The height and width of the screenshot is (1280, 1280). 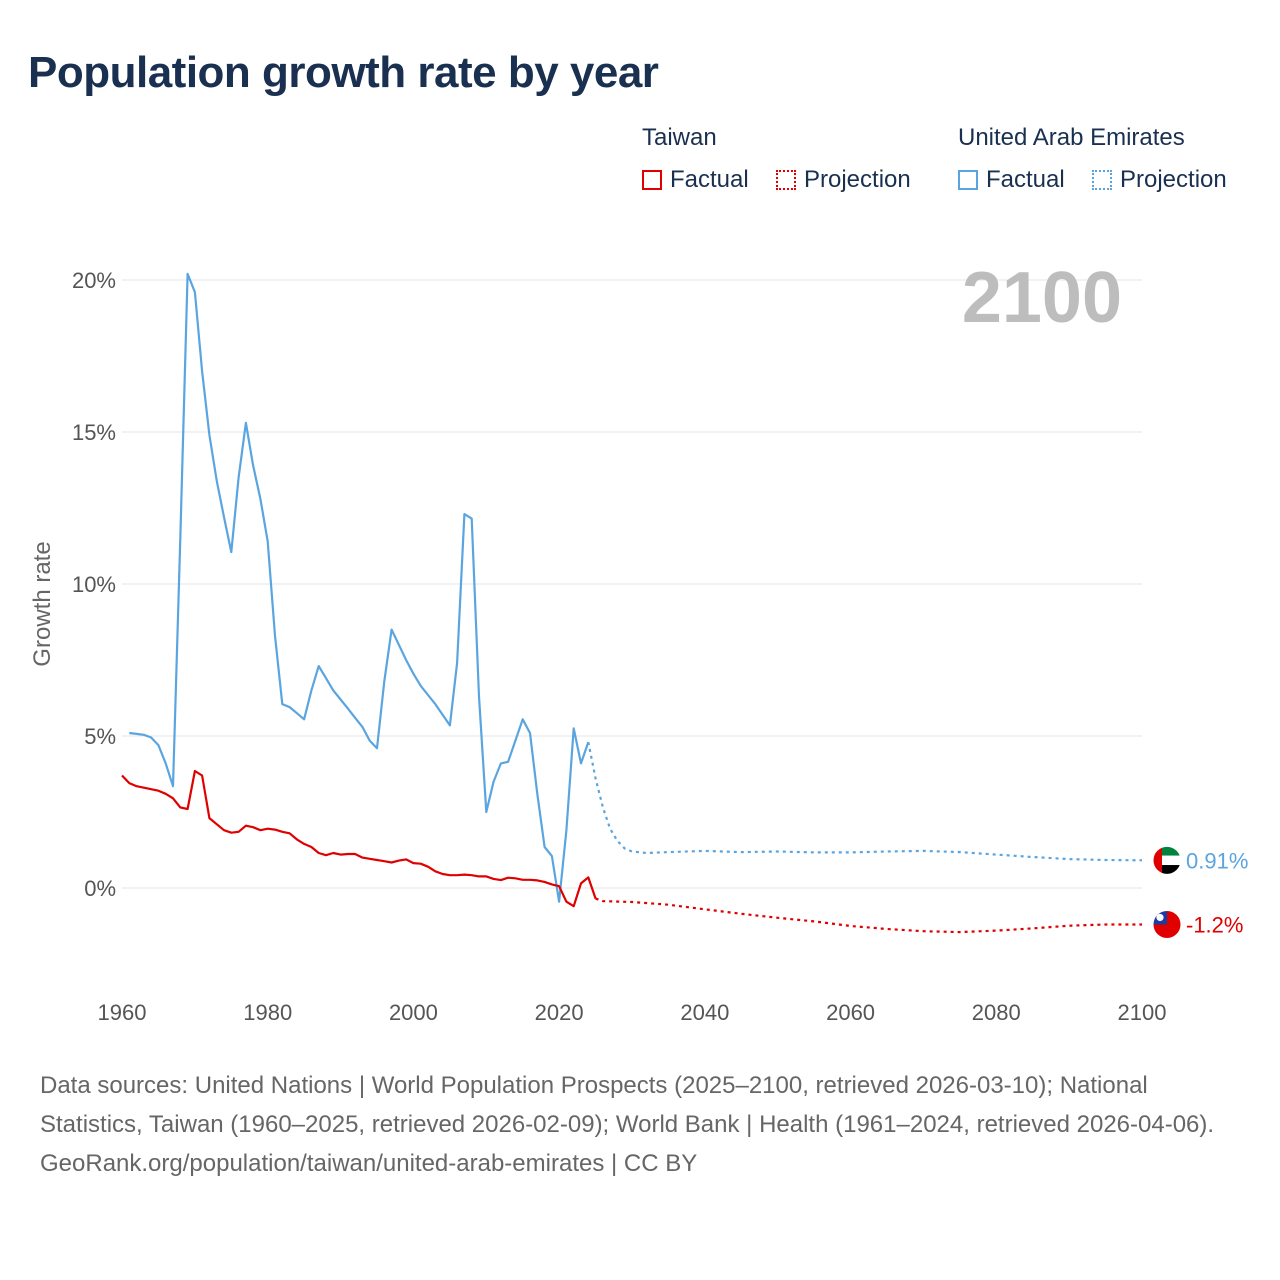 I want to click on legend-uae-projection: Projection, so click(x=1159, y=180).